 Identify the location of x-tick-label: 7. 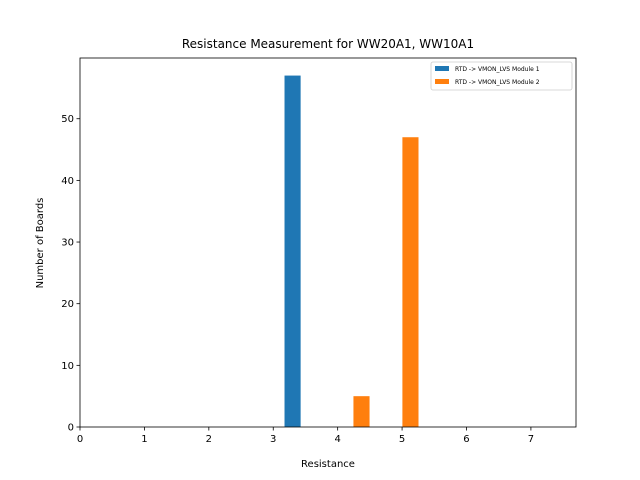
(531, 439).